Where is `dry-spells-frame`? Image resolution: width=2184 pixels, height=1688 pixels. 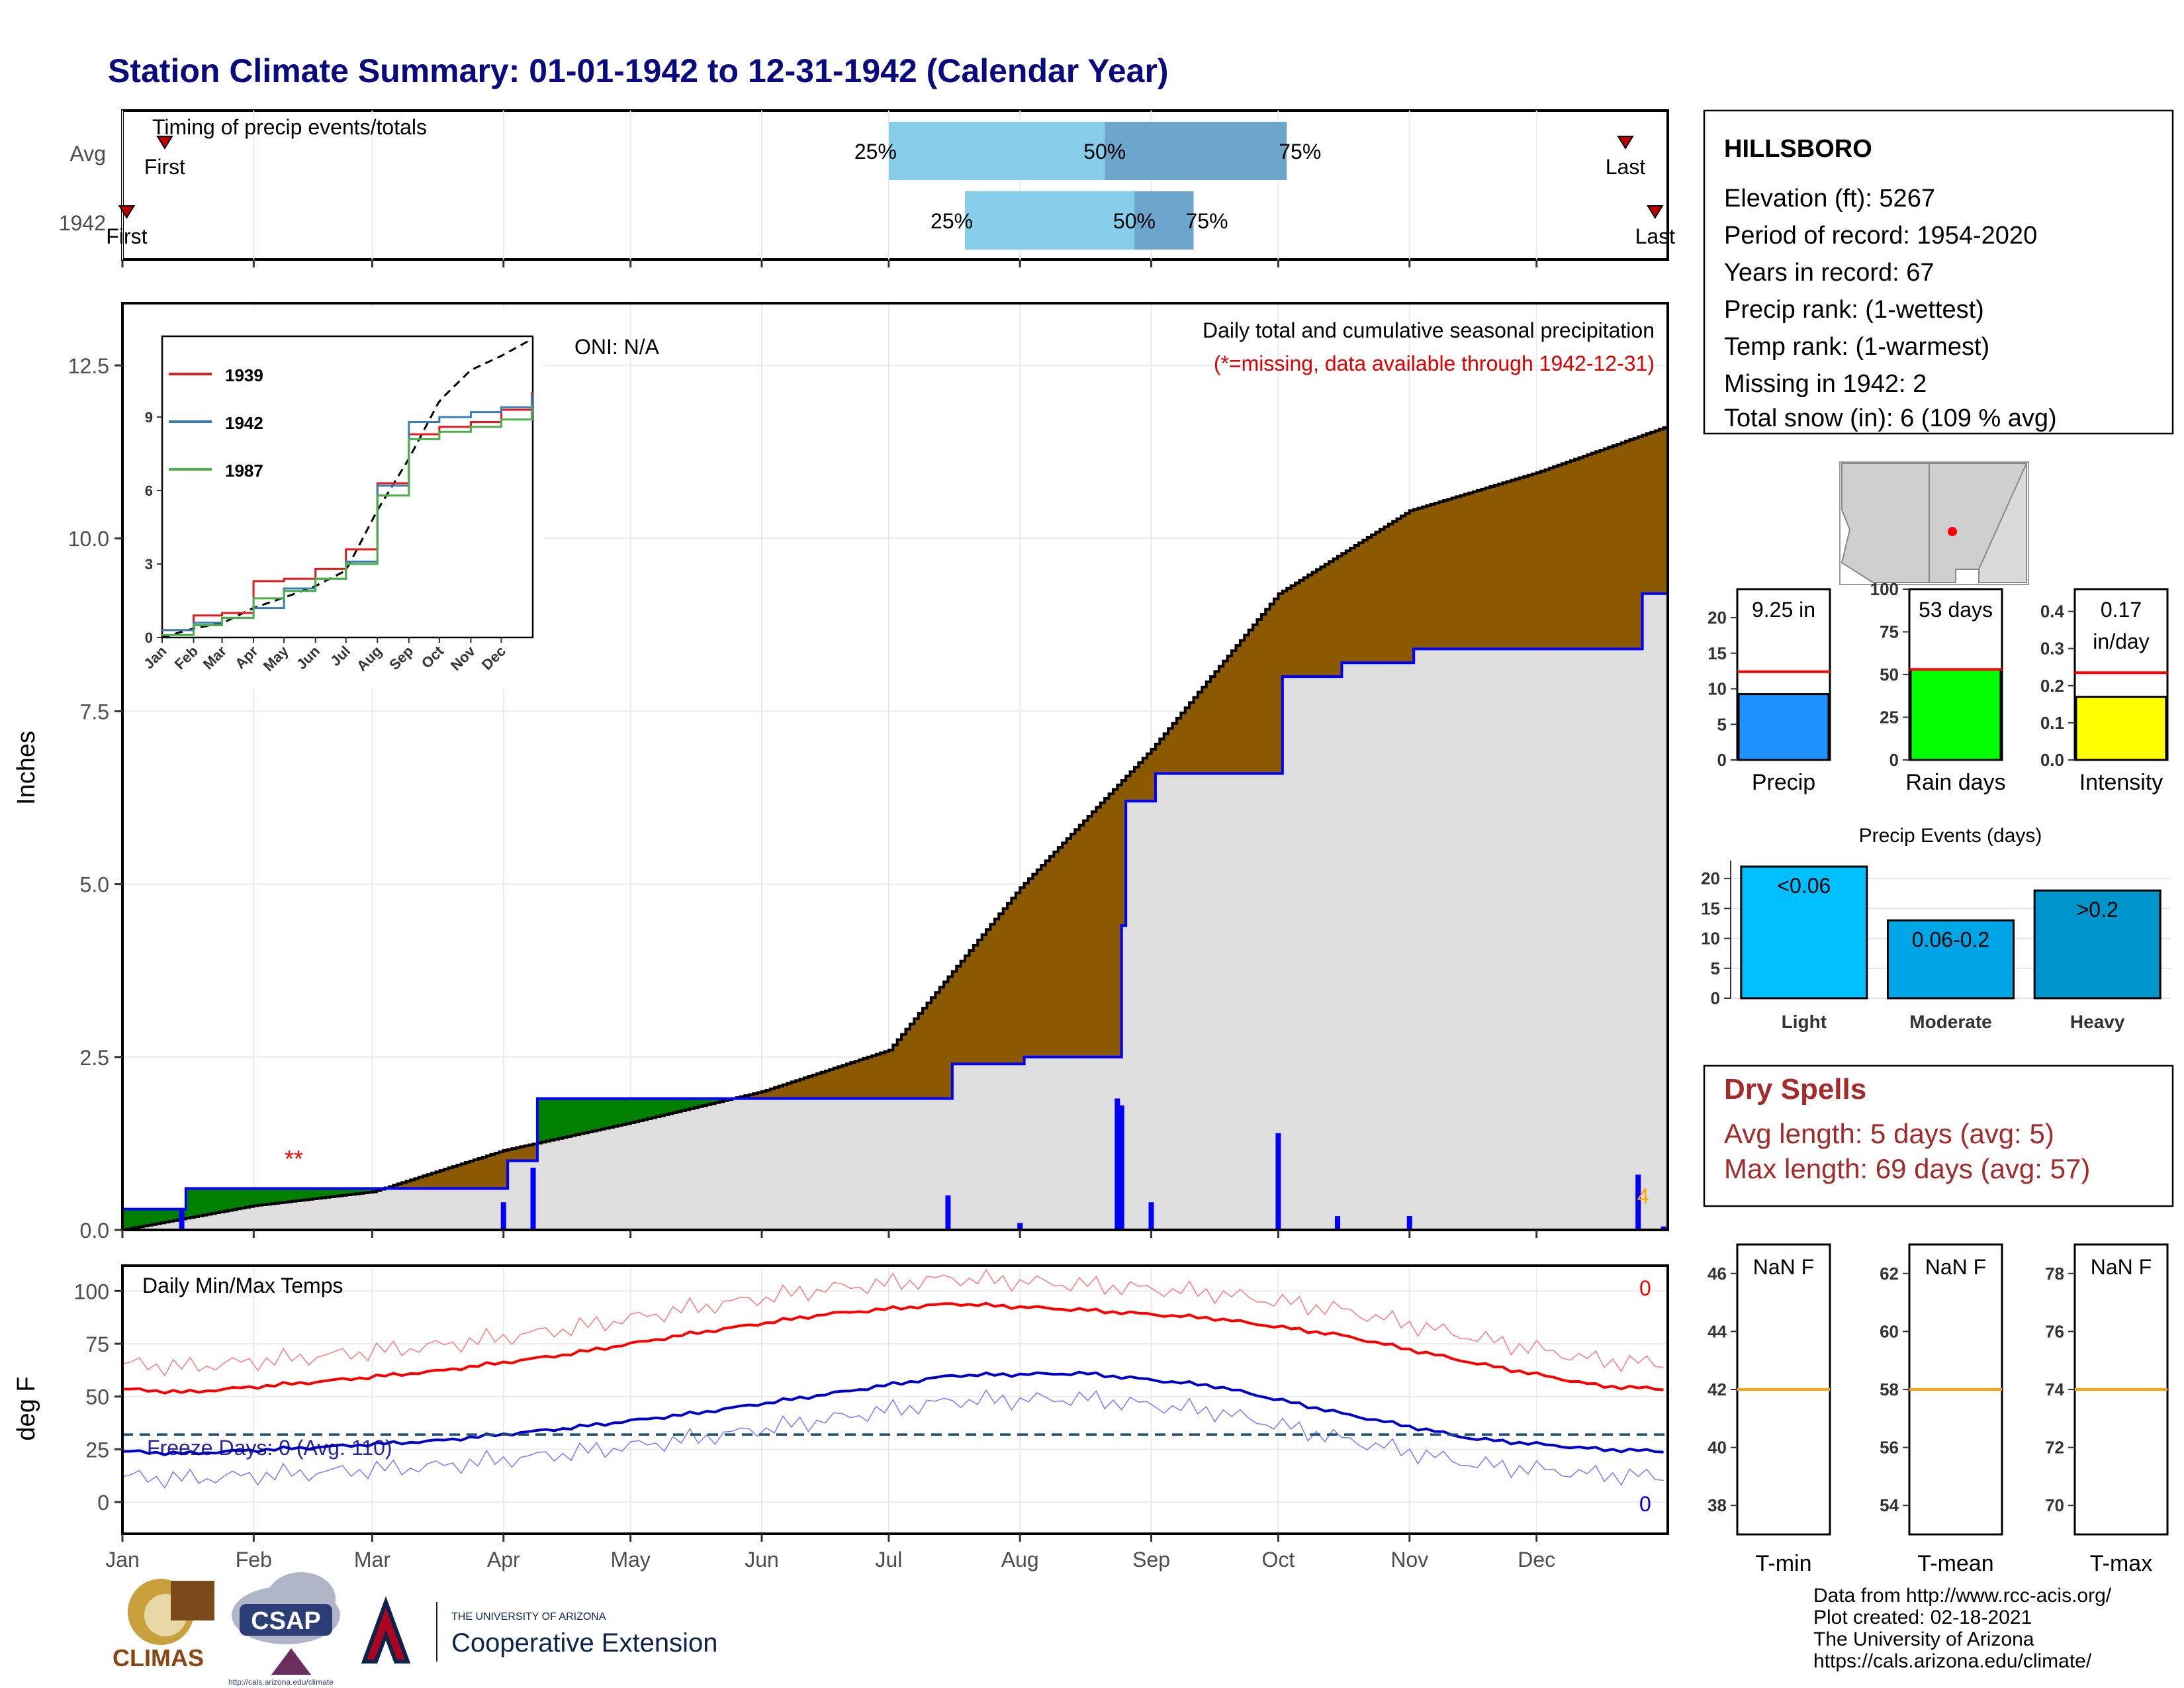 dry-spells-frame is located at coordinates (1939, 1135).